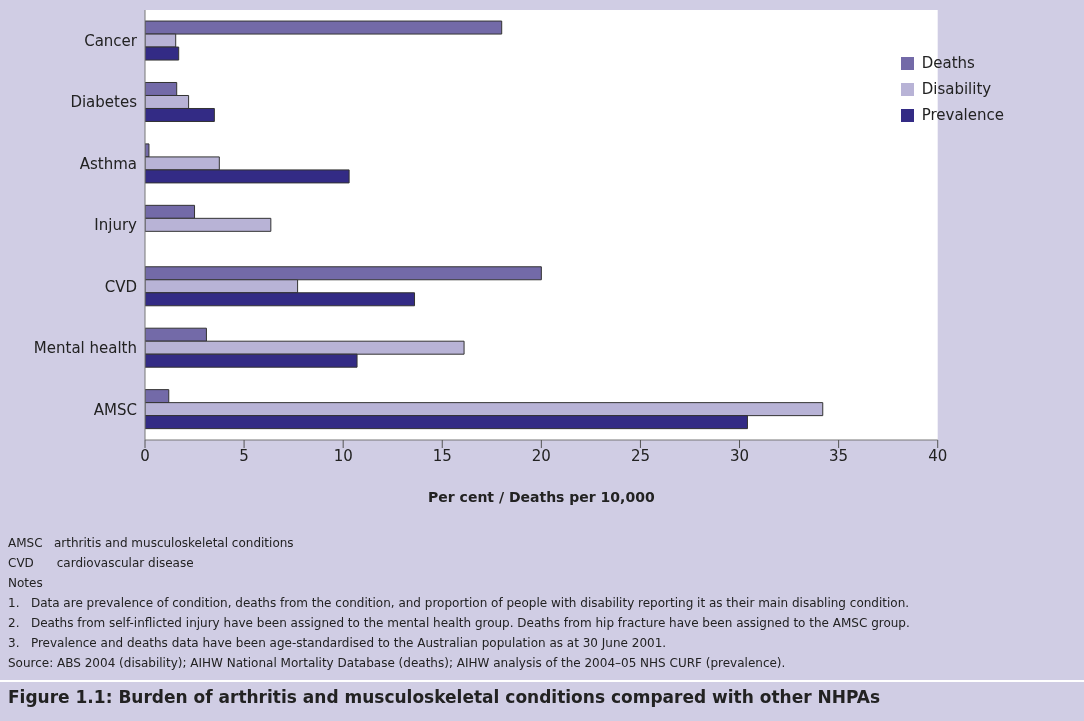 The image size is (1084, 721). I want to click on x-tick-label: 10, so click(343, 455).